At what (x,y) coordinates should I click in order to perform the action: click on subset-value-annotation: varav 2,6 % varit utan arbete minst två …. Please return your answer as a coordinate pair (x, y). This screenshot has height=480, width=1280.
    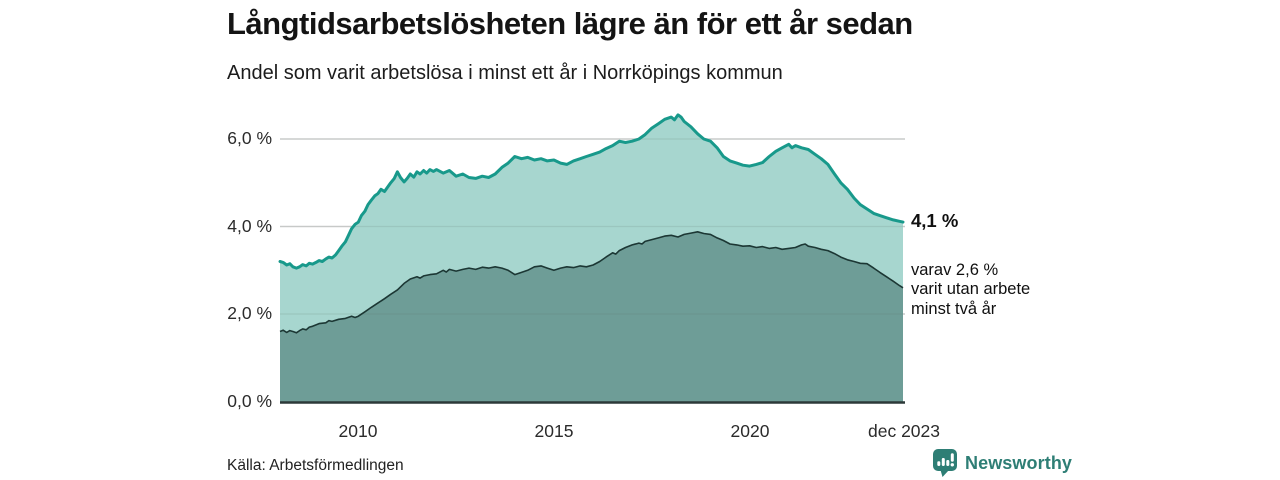
    Looking at the image, I should click on (971, 289).